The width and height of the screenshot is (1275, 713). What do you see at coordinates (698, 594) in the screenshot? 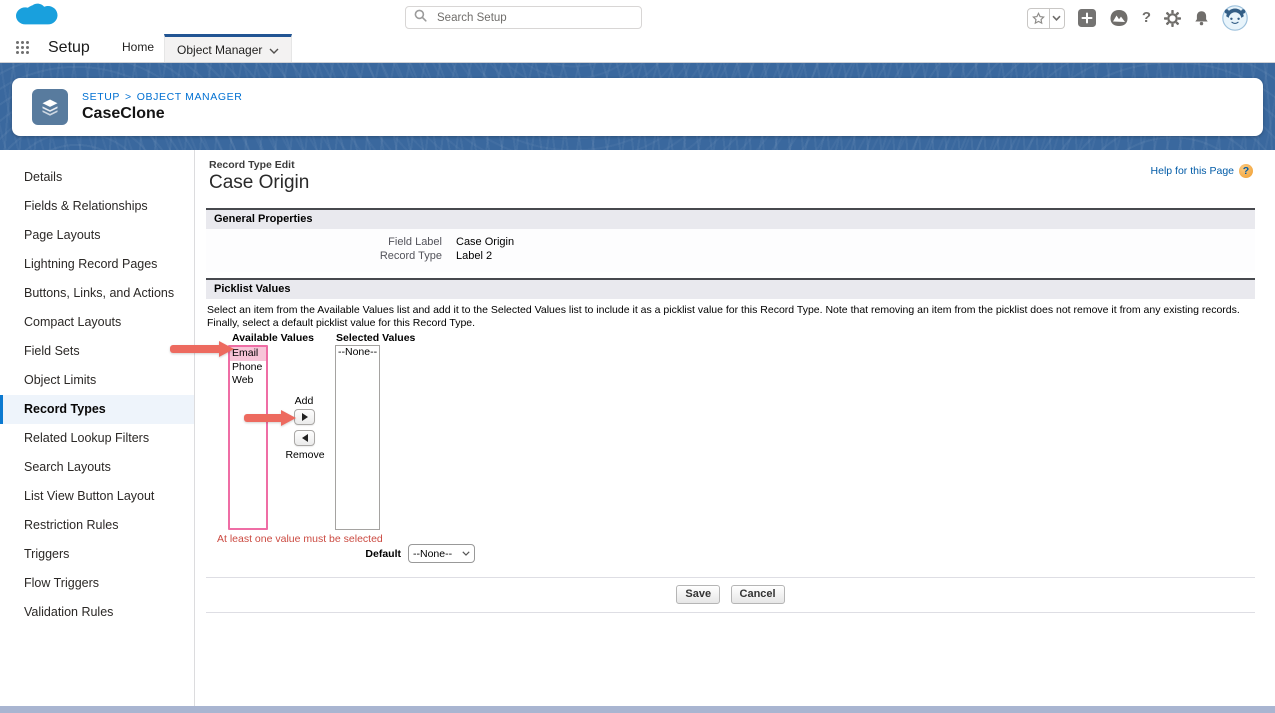
I see `save-button: Save` at bounding box center [698, 594].